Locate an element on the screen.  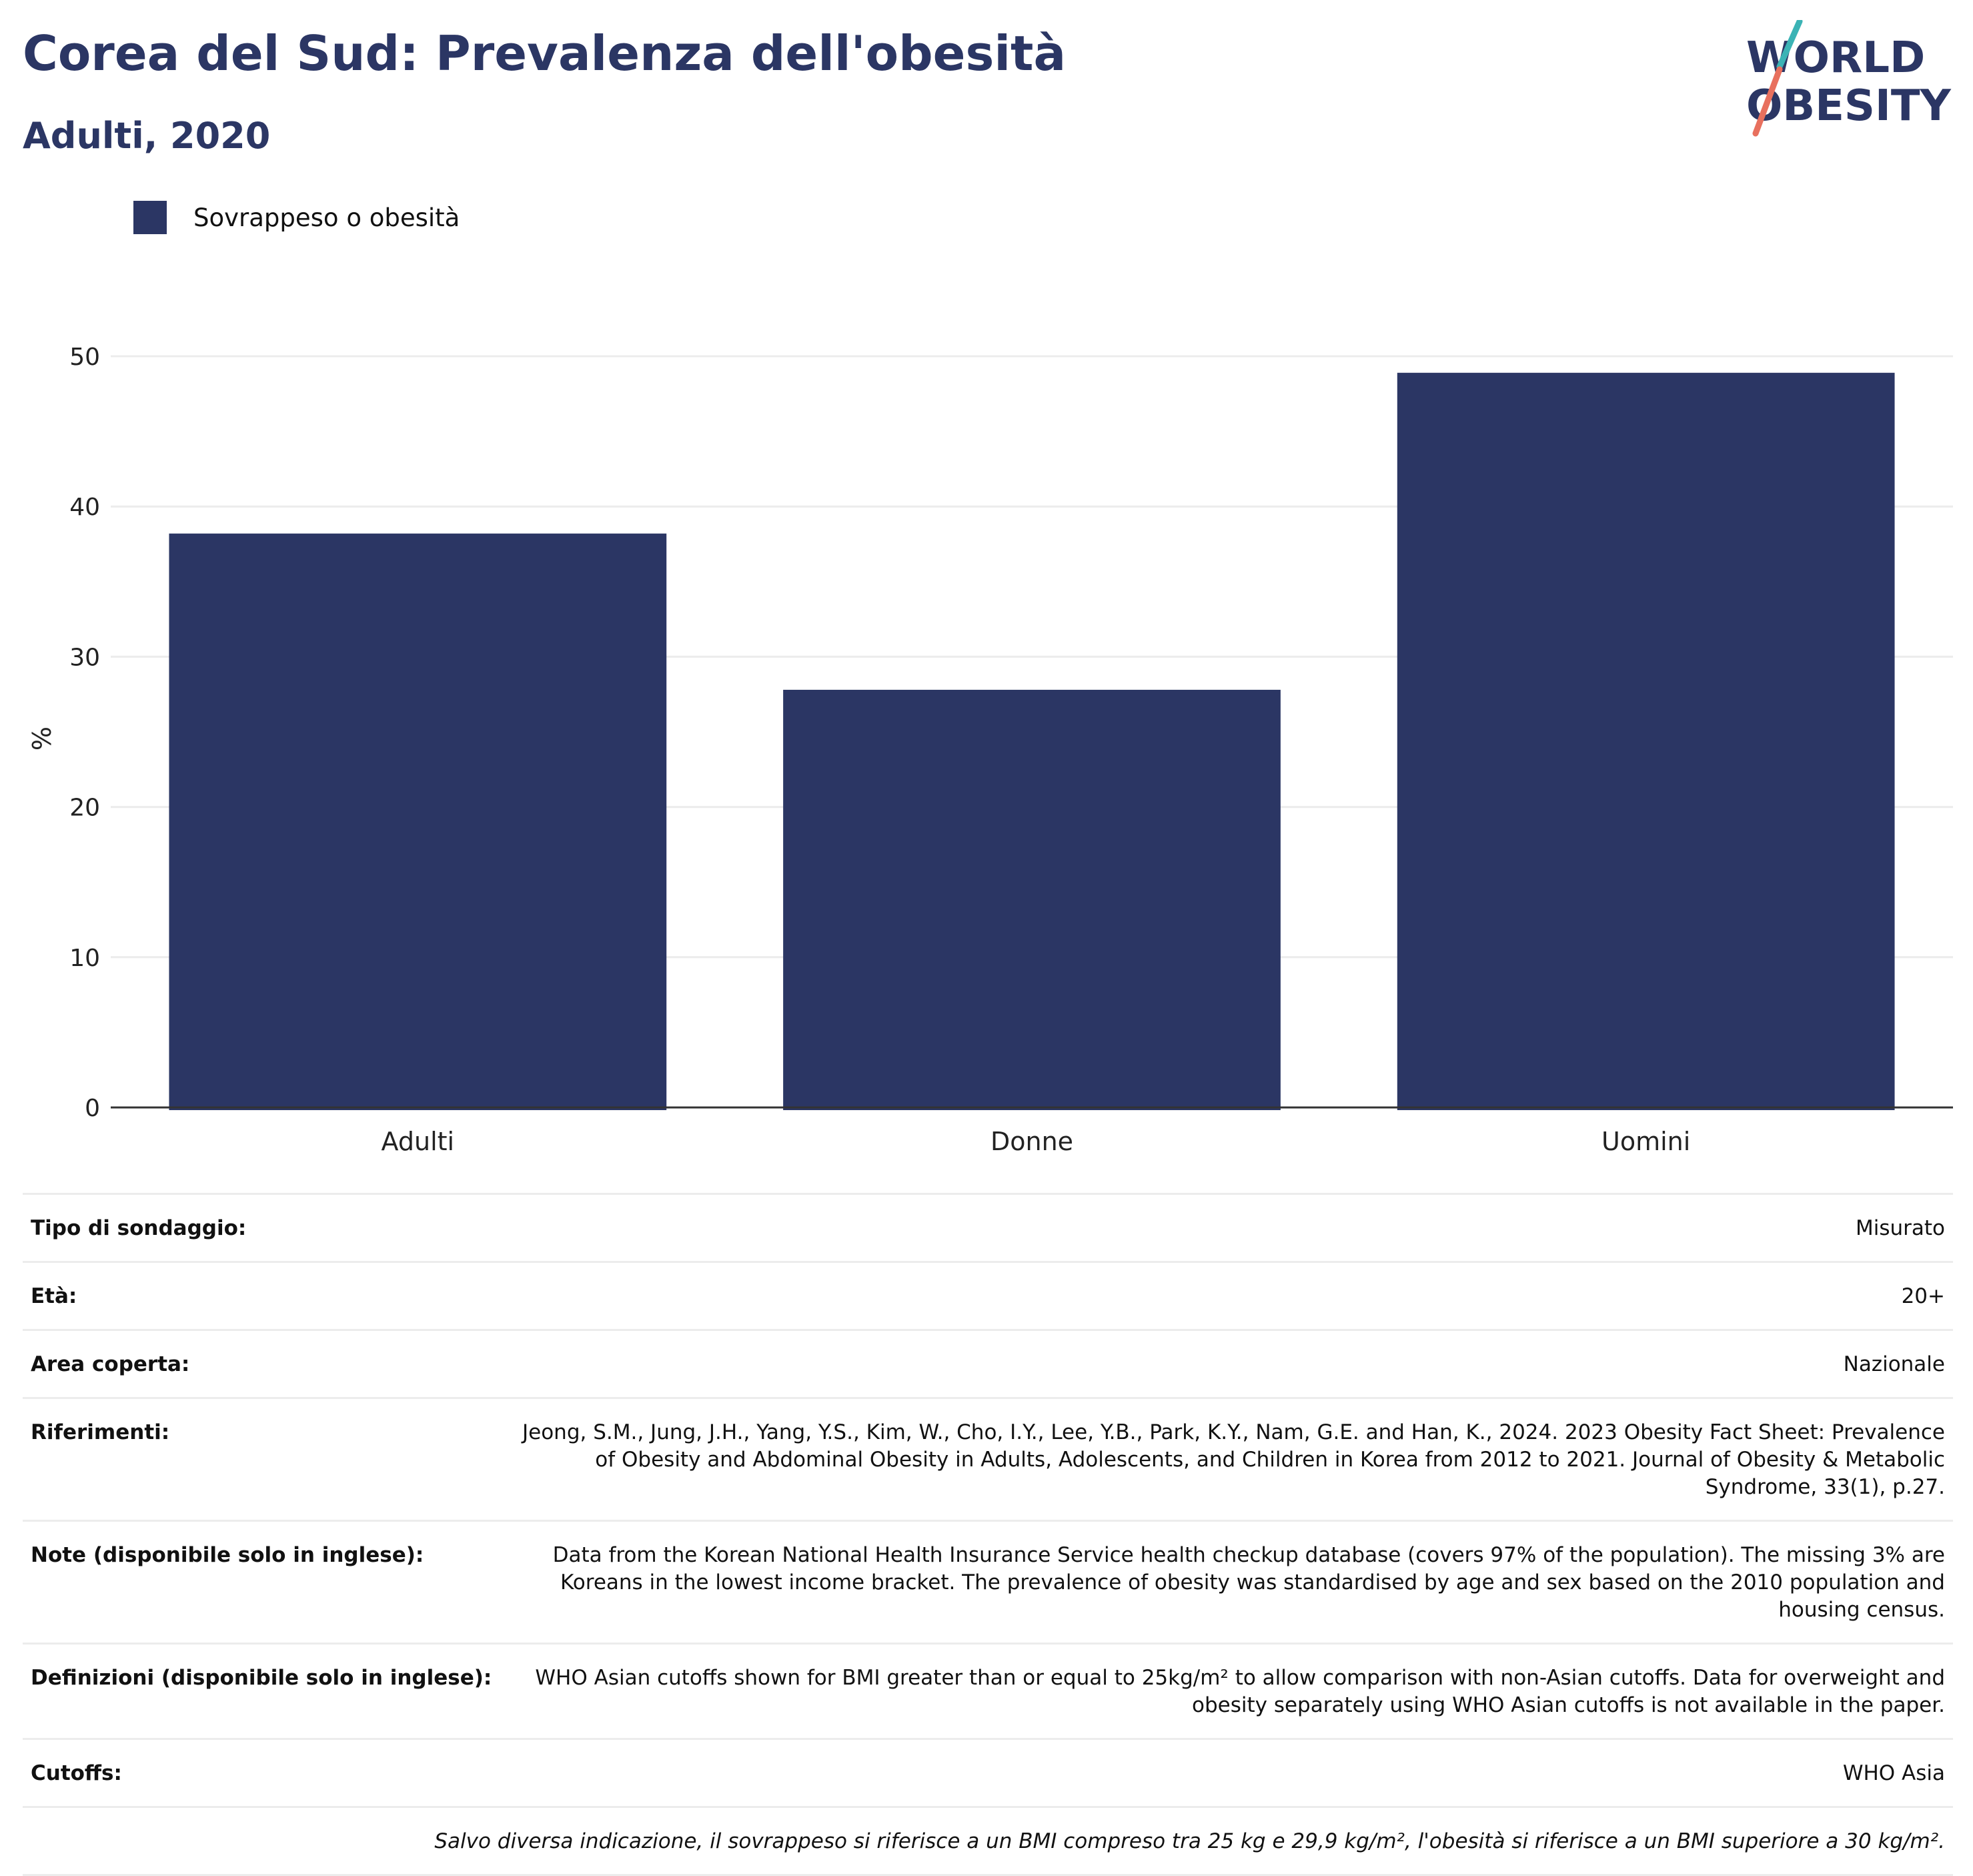
logo-line1: WORLD is located at coordinates (1835, 58).